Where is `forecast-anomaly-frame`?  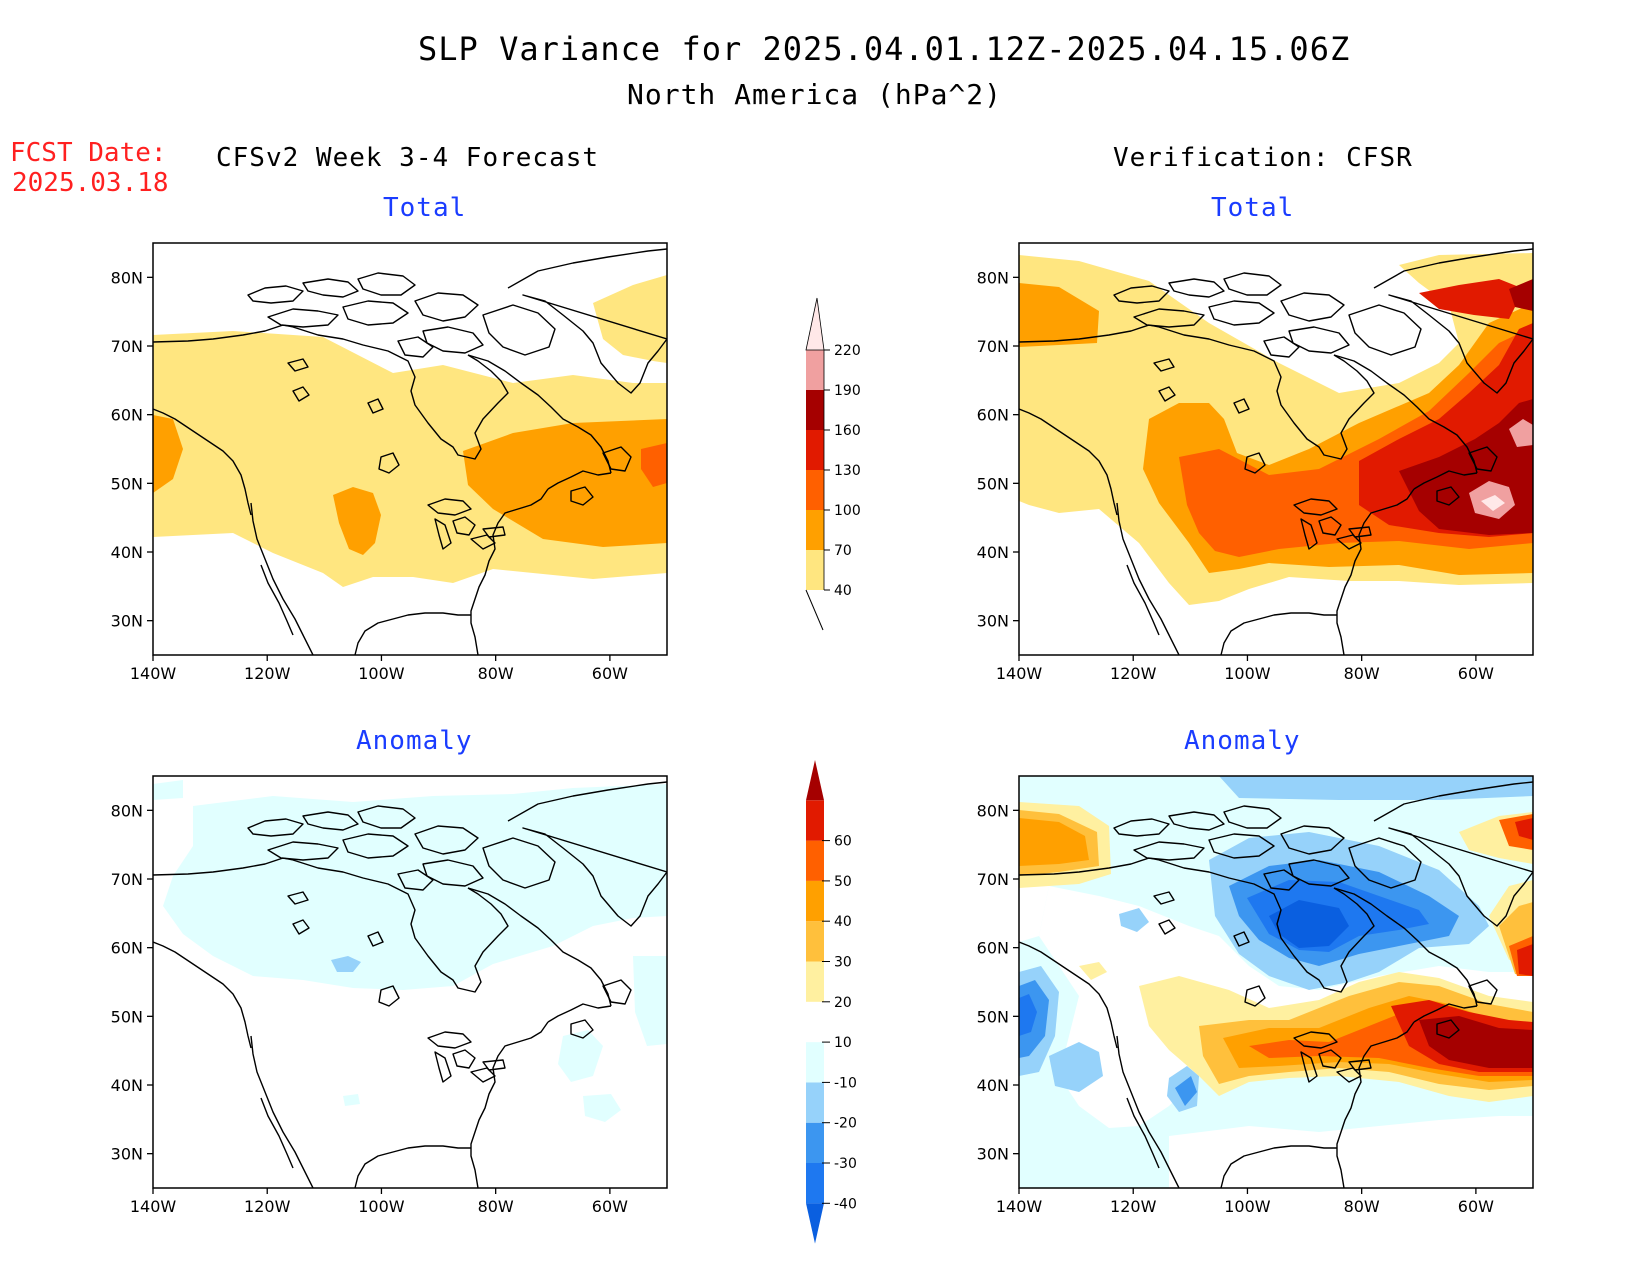
forecast-anomaly-frame is located at coordinates (410, 982).